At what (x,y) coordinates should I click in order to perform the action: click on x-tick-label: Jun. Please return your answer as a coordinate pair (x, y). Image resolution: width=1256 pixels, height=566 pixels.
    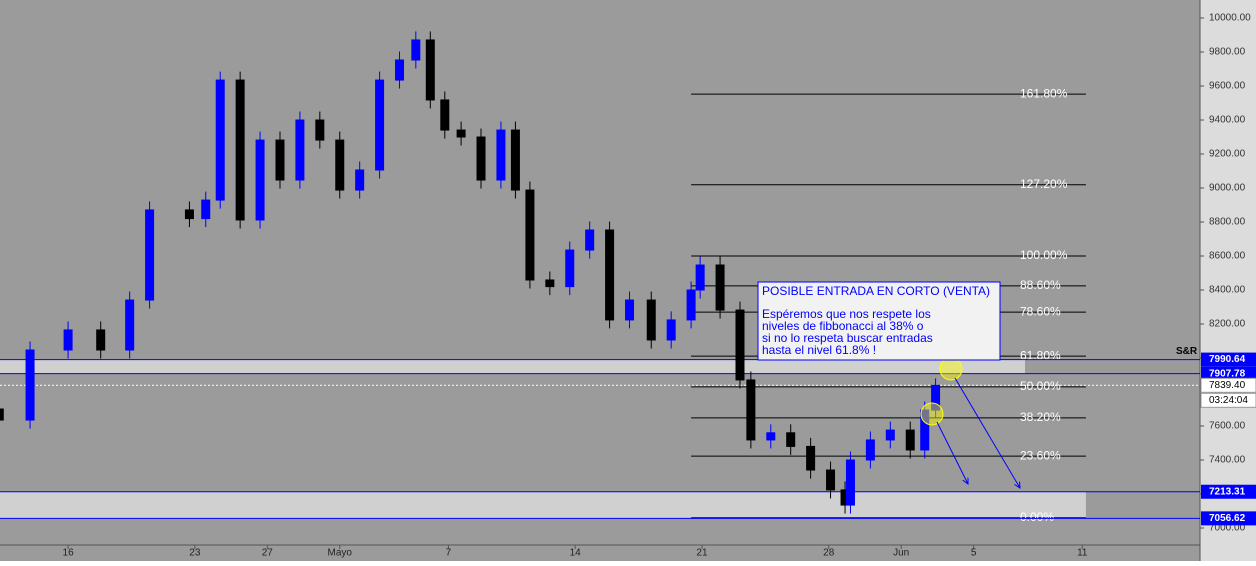
    Looking at the image, I should click on (901, 553).